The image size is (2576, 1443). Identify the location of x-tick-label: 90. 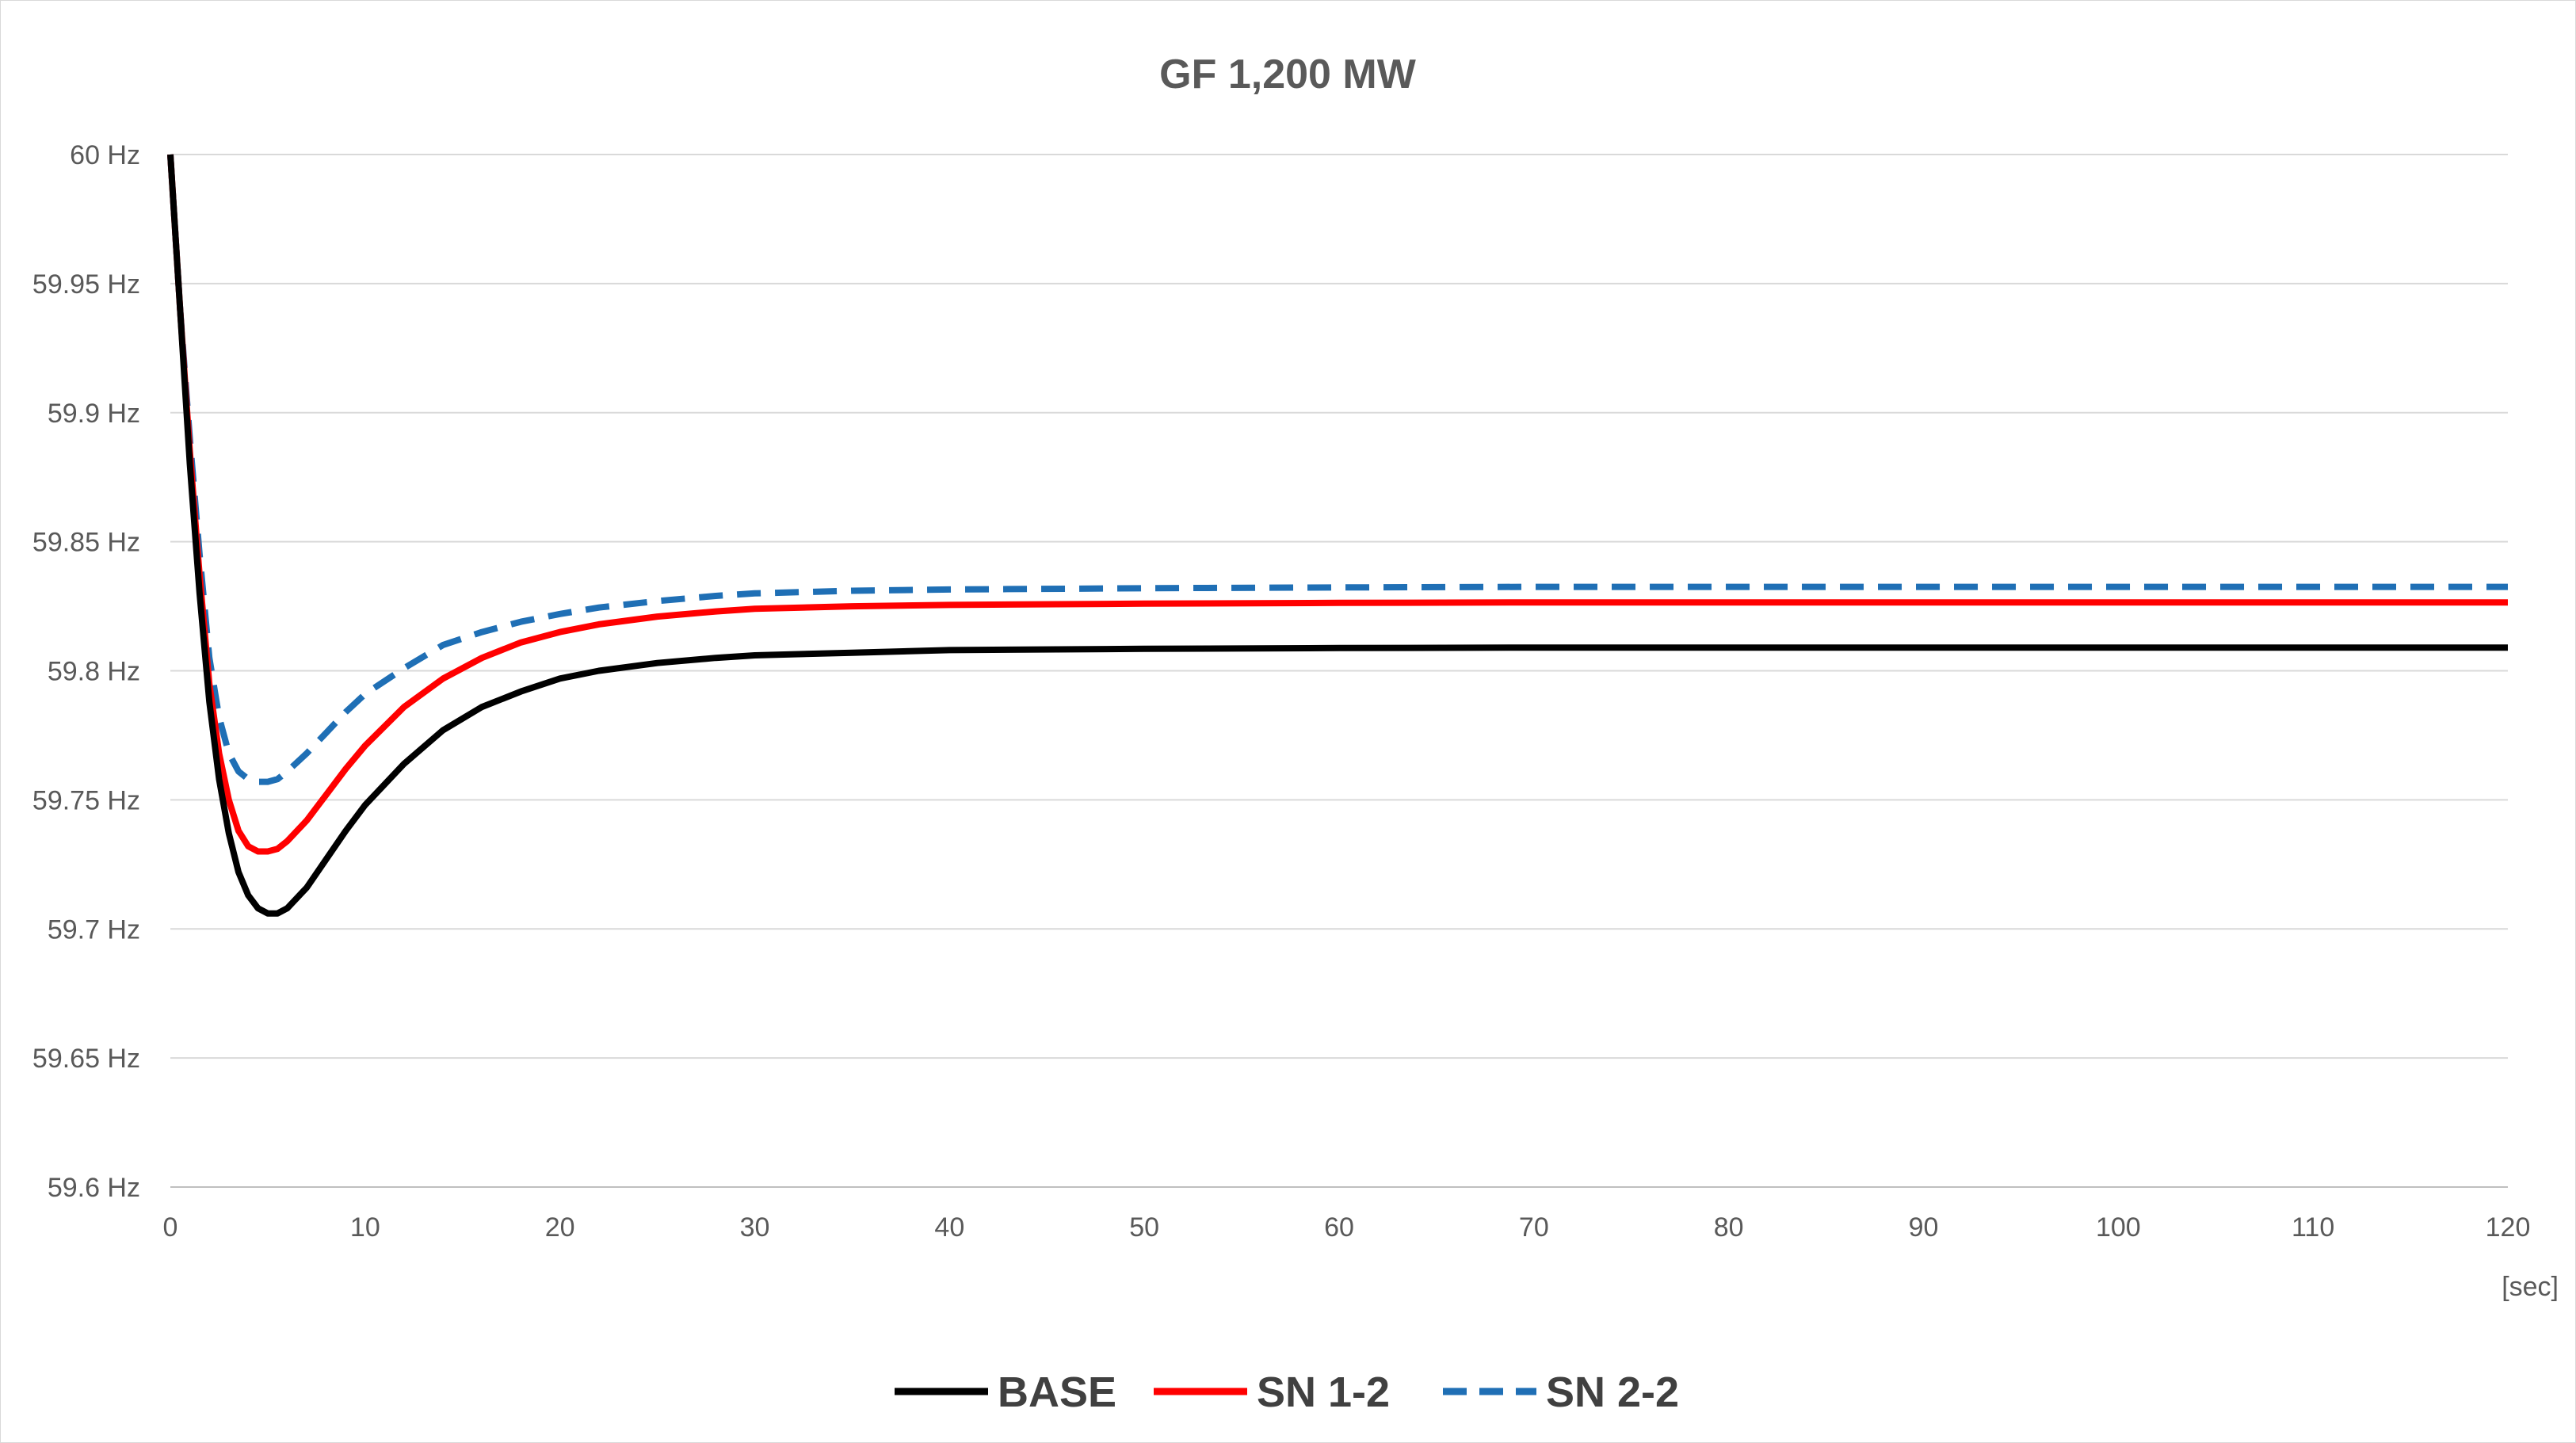
(1924, 1227).